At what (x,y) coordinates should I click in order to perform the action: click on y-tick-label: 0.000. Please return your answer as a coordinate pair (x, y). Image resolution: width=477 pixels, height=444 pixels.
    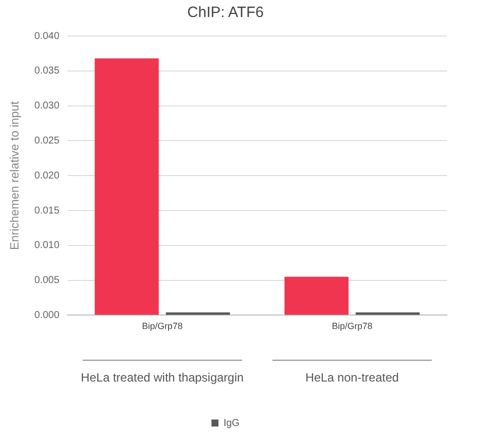
    Looking at the image, I should click on (47, 315).